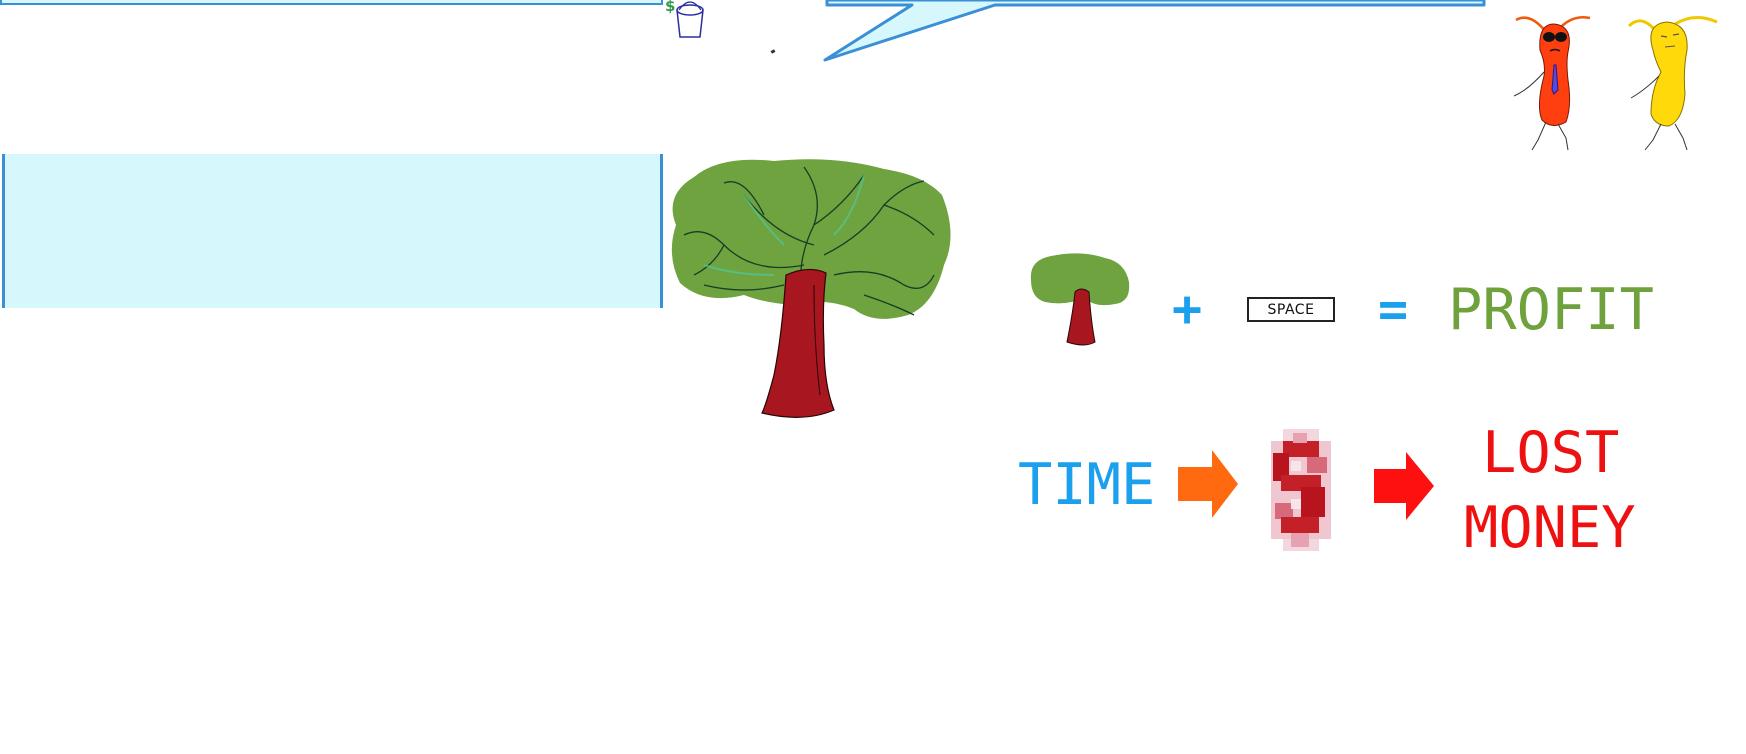  I want to click on time-label: TIME, so click(1087, 485).